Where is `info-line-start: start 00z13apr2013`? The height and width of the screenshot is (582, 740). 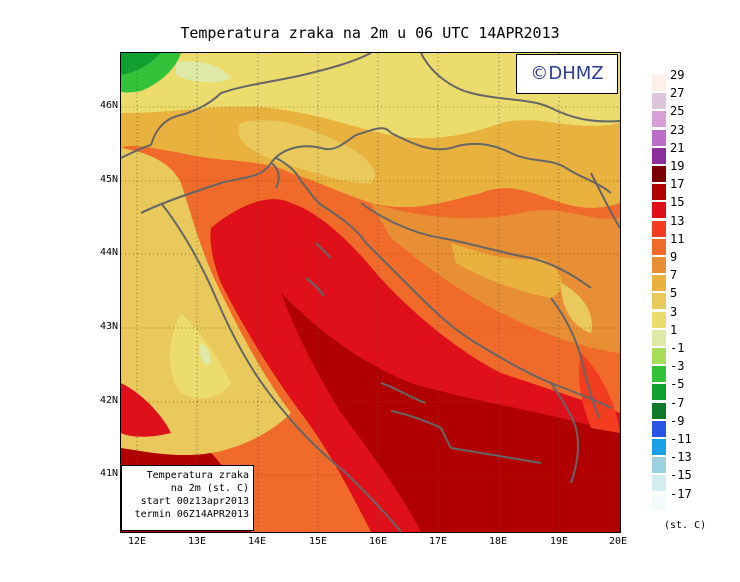 info-line-start: start 00z13apr2013 is located at coordinates (194, 501).